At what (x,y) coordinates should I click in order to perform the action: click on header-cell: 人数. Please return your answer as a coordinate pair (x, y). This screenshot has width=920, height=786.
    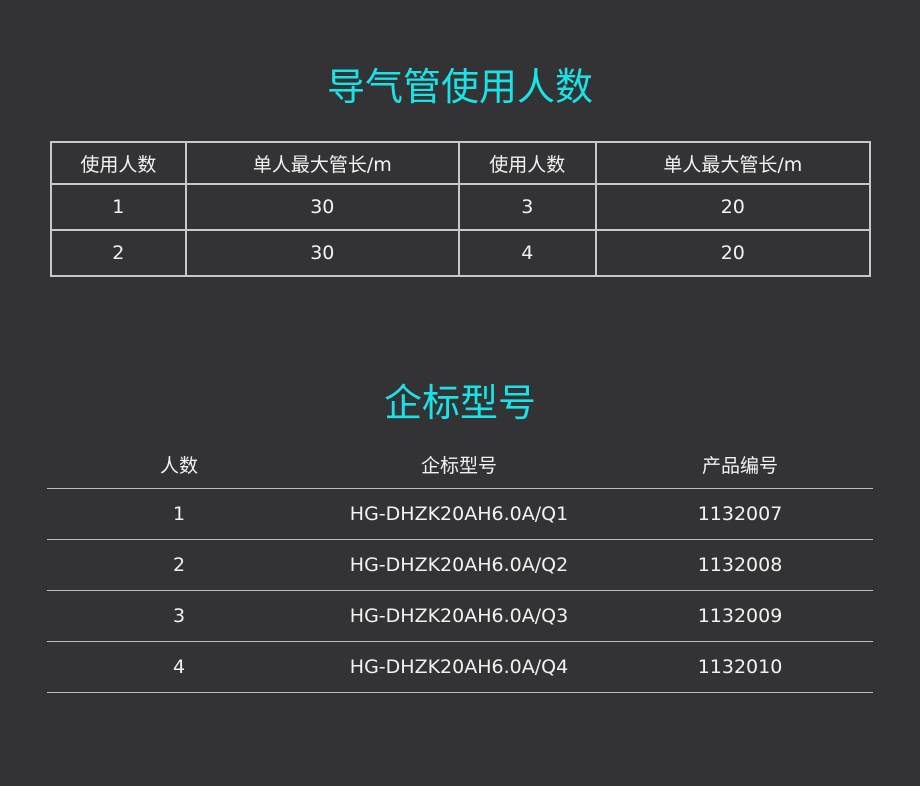
    Looking at the image, I should click on (179, 464).